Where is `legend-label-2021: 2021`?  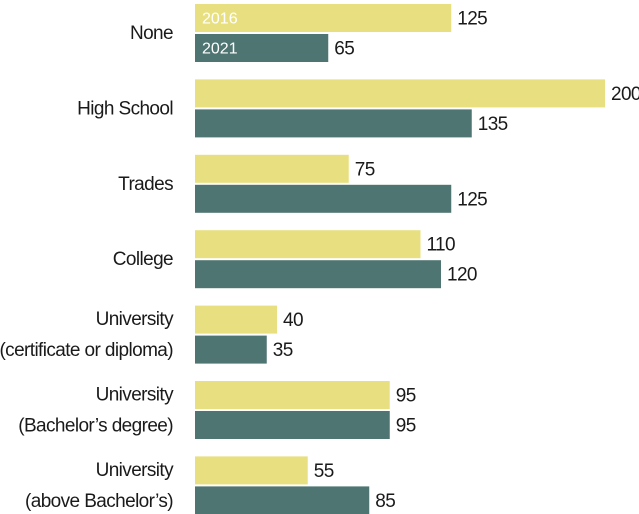
legend-label-2021: 2021 is located at coordinates (220, 49).